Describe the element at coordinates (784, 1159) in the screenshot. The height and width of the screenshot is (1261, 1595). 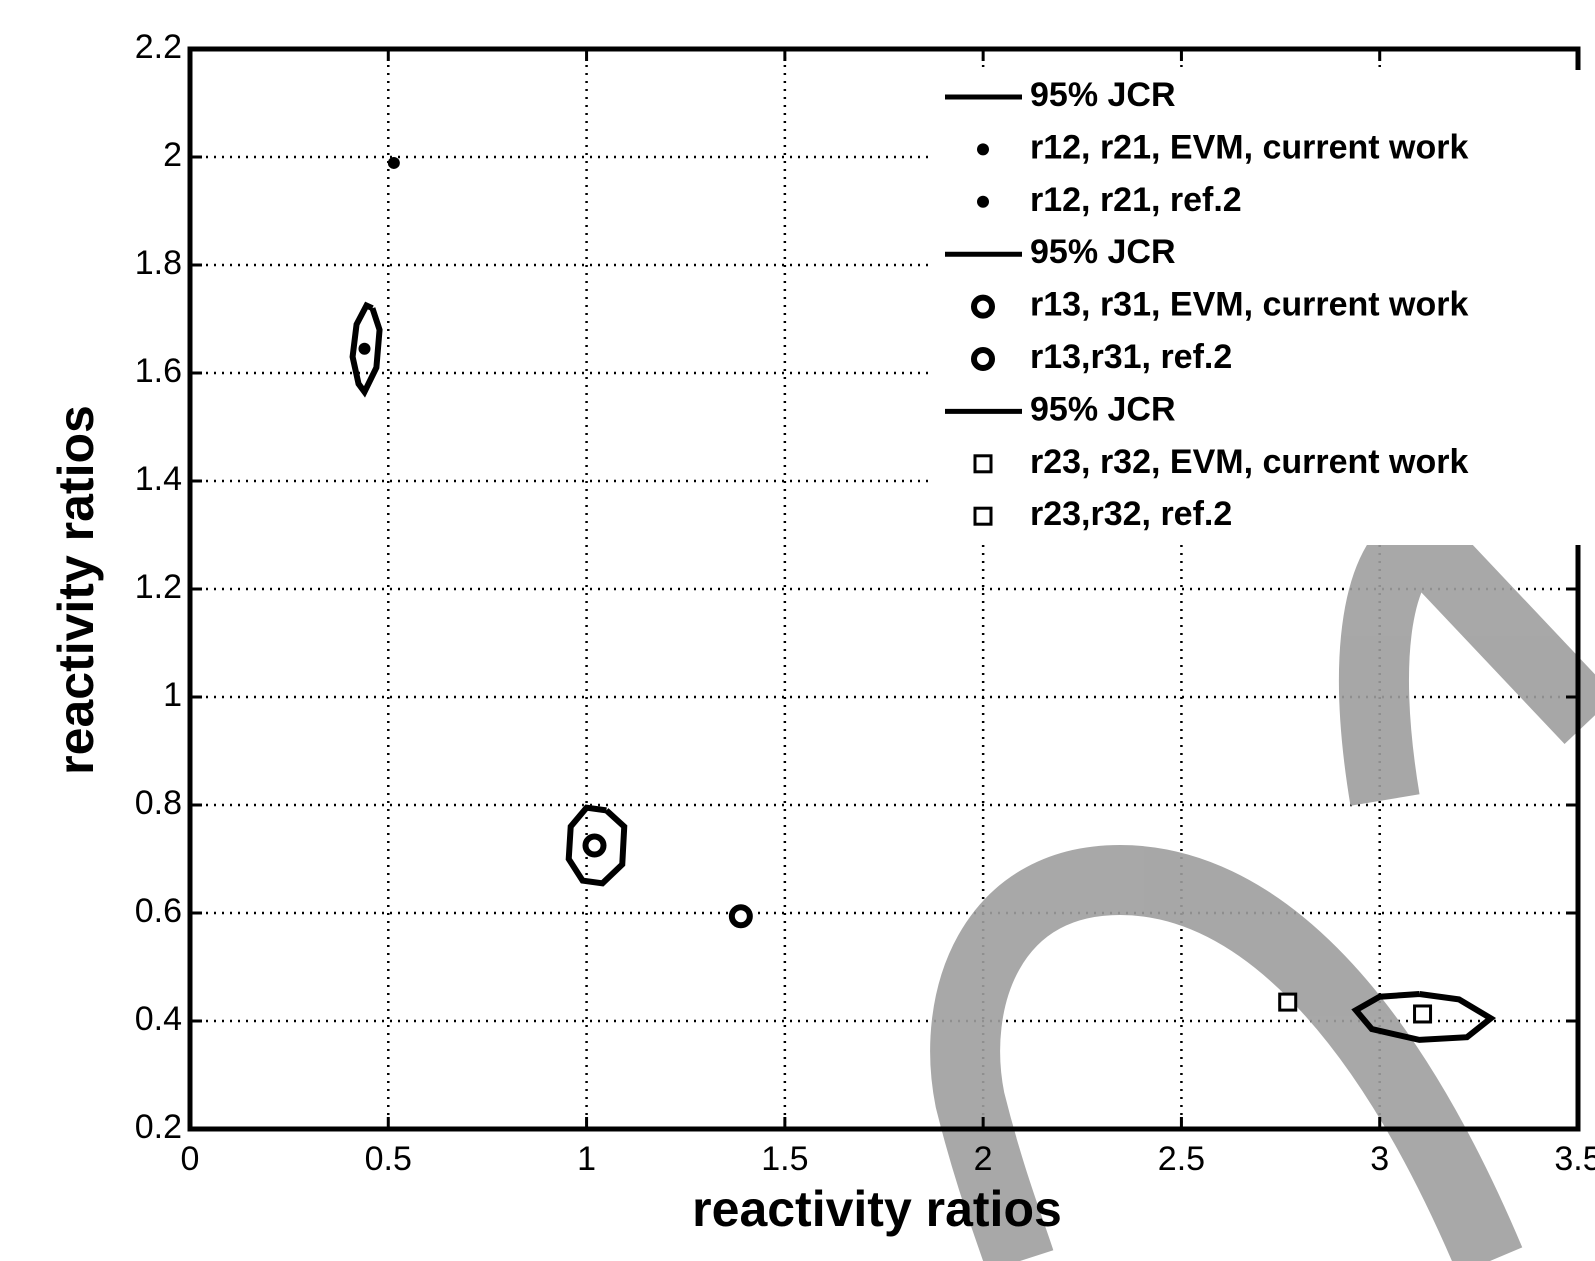
I see `x-tick-label: 1.5` at that location.